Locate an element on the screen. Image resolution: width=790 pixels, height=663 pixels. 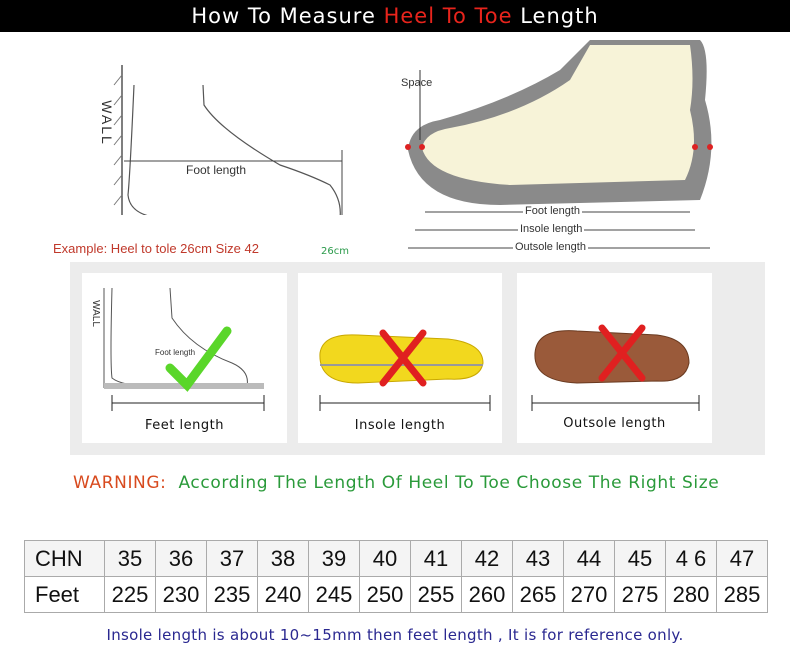
outsole-thumbnail is located at coordinates (615, 367).